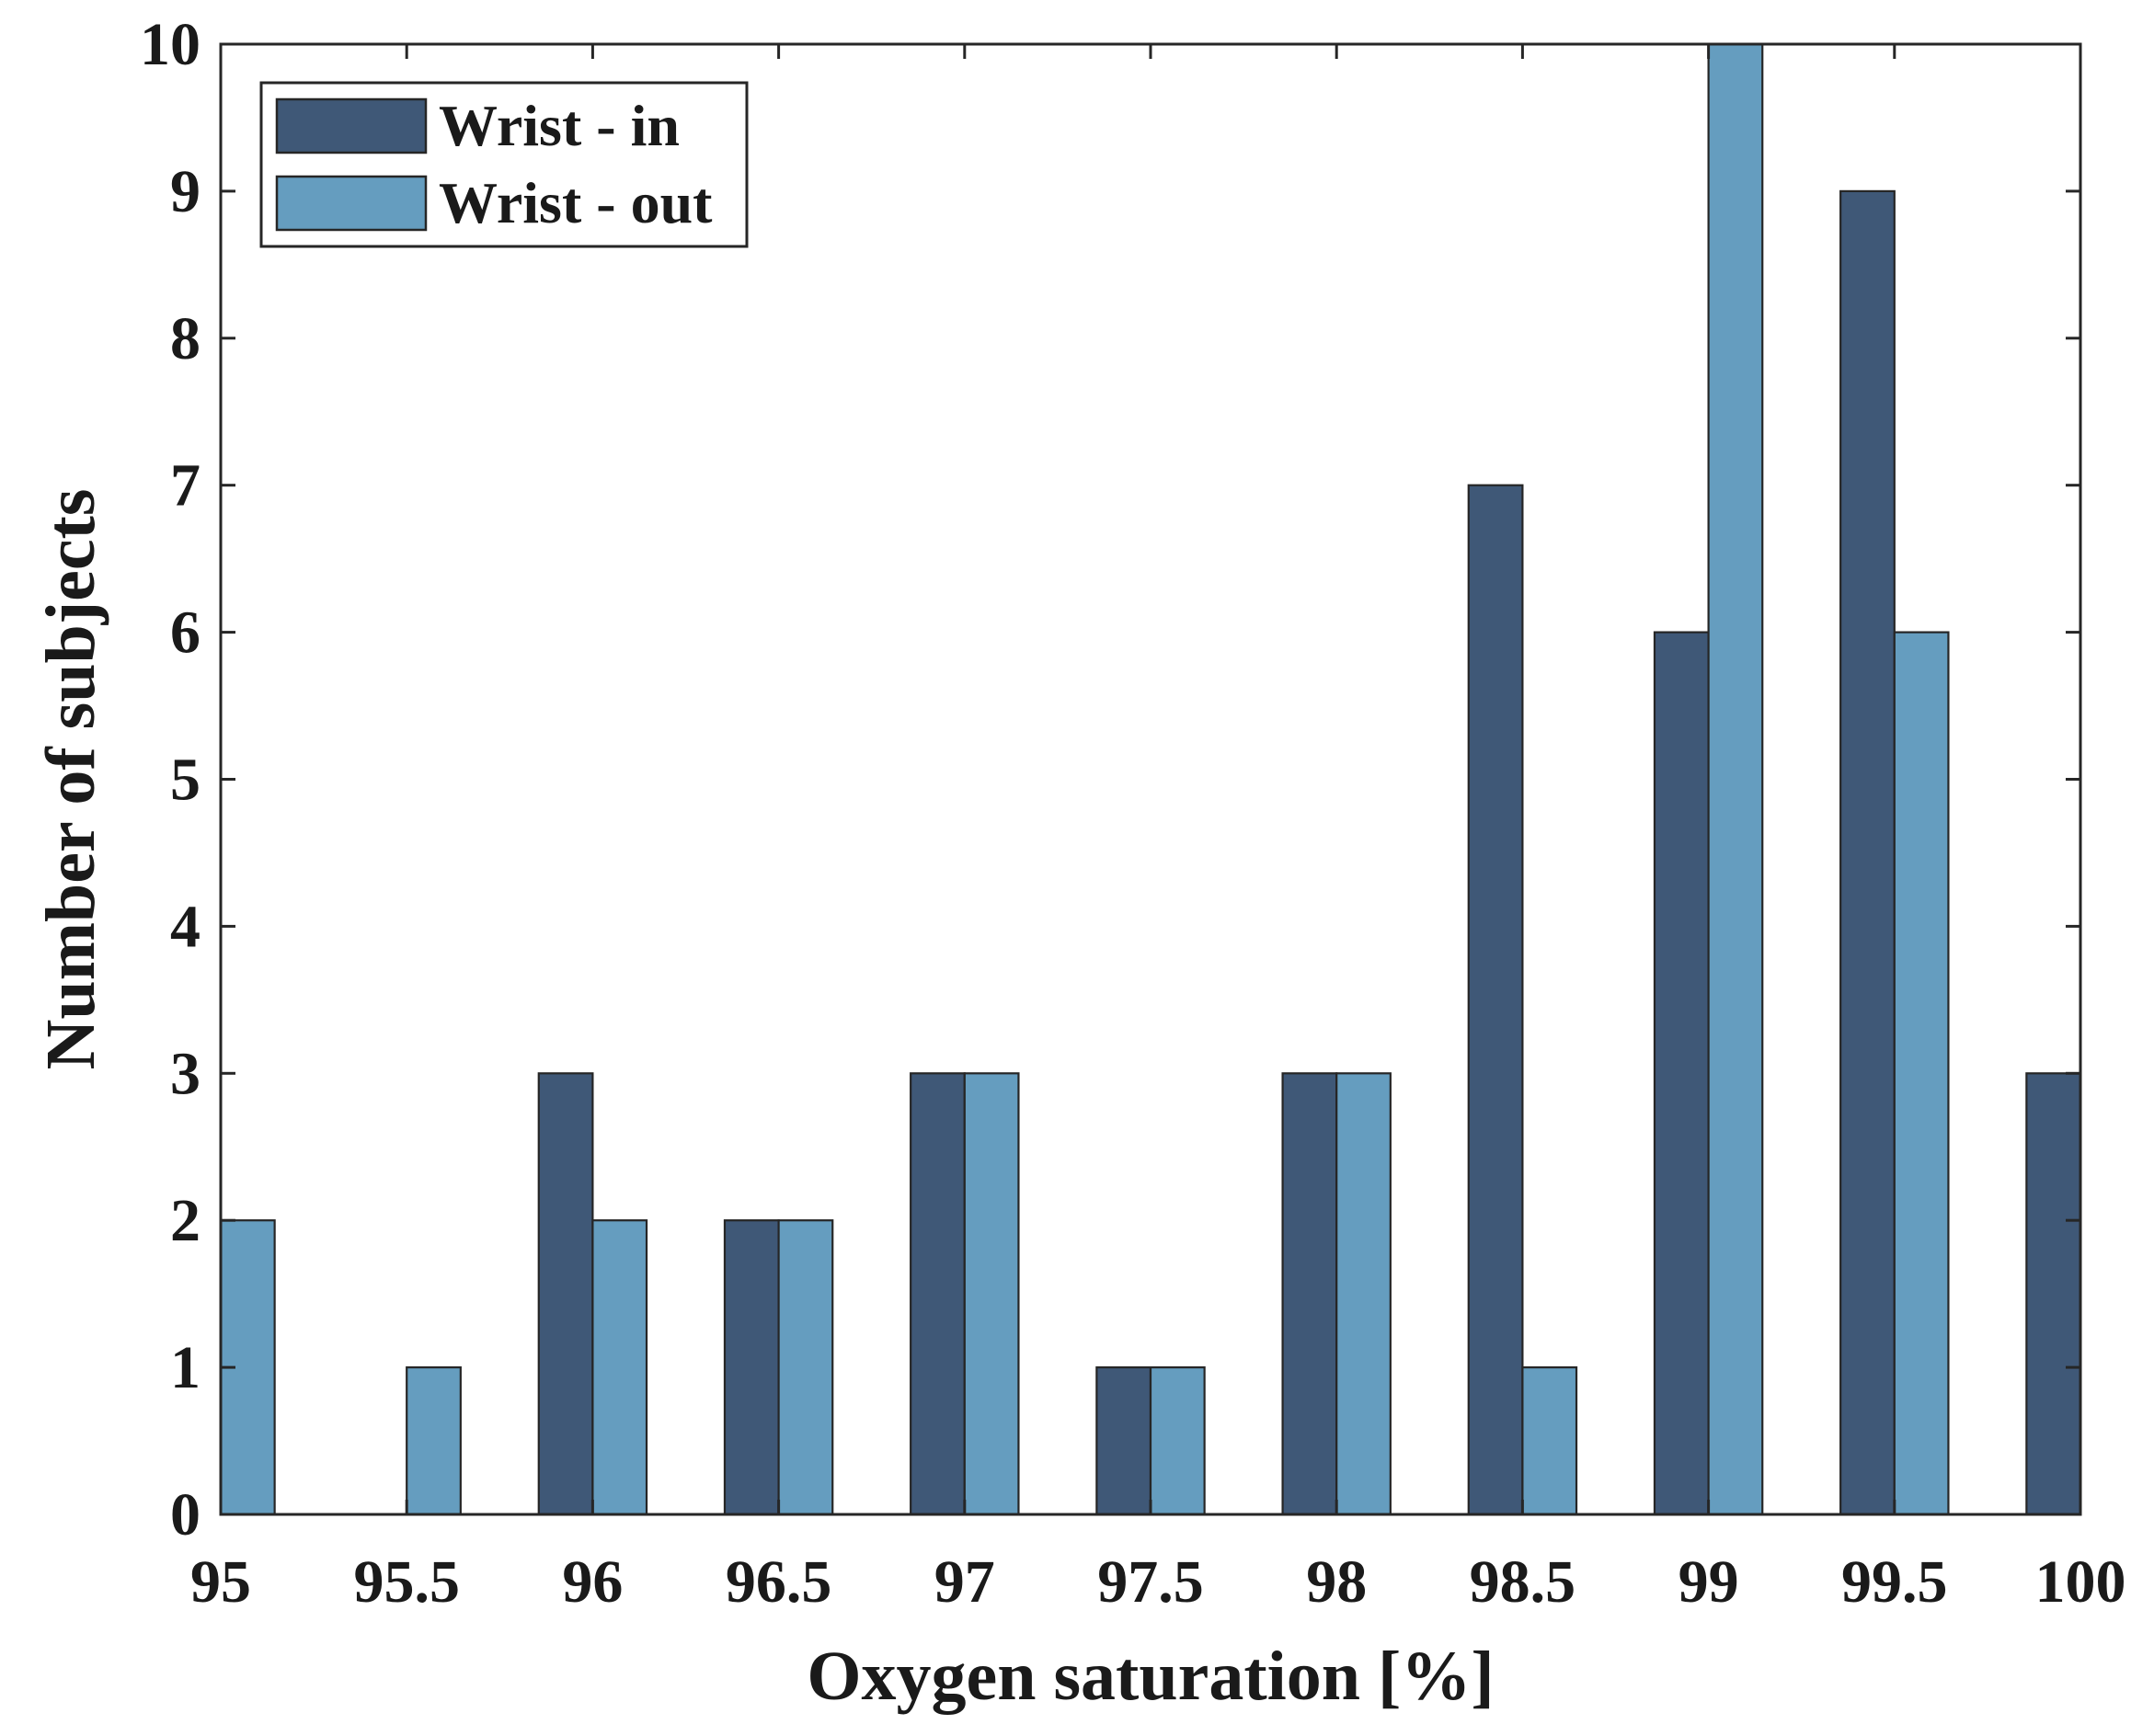  I want to click on legend-swatch-wrist-in, so click(351, 125).